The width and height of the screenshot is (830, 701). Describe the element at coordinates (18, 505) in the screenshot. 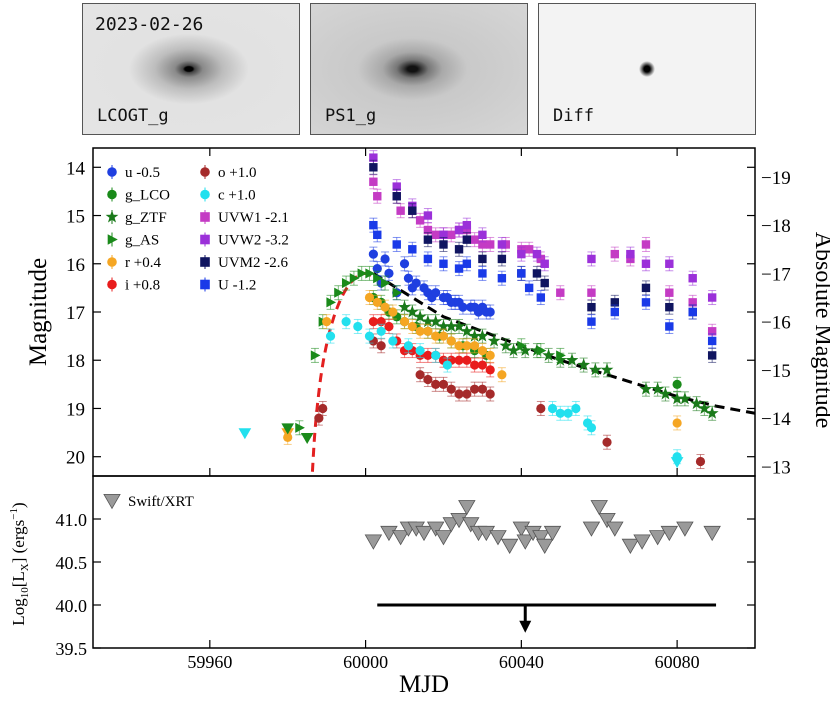

I see `ylabel-close: )` at that location.